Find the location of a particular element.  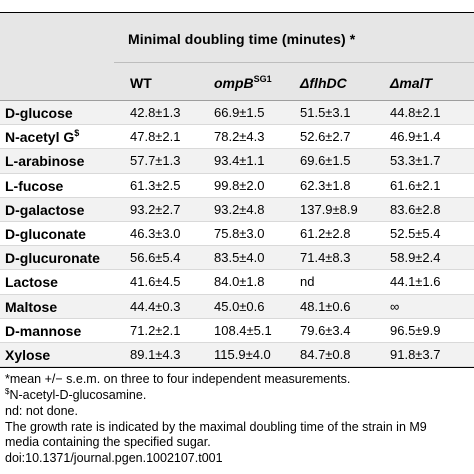

table-column-header: WT ompBSG1 ΔflhDC ΔmalT is located at coordinates (237, 82).